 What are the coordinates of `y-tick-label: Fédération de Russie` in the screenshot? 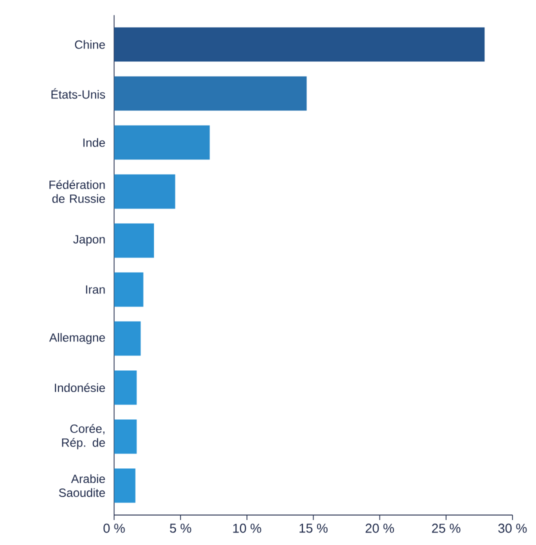 It's located at (77, 191).